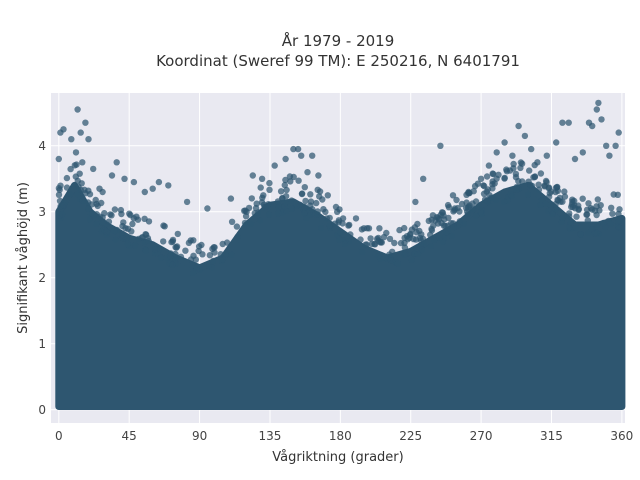  What do you see at coordinates (42, 410) in the screenshot?
I see `y-tick-label: 0` at bounding box center [42, 410].